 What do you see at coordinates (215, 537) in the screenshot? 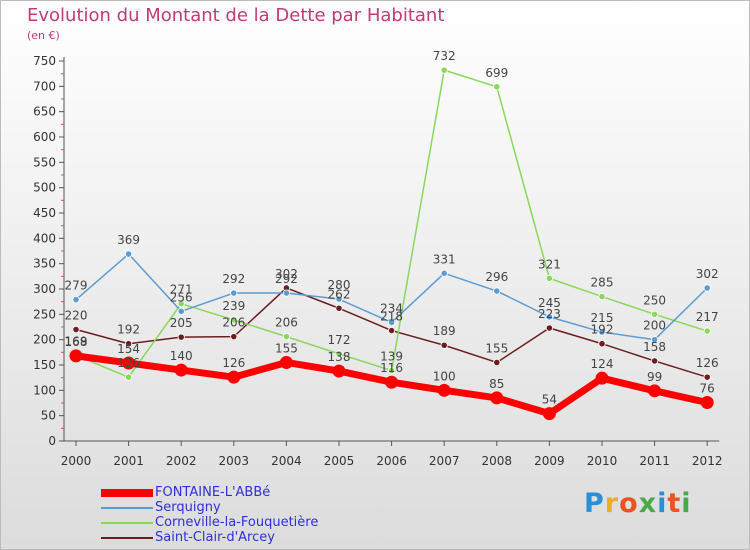
I see `legend-label: Saint-Clair-d'Arcey` at bounding box center [215, 537].